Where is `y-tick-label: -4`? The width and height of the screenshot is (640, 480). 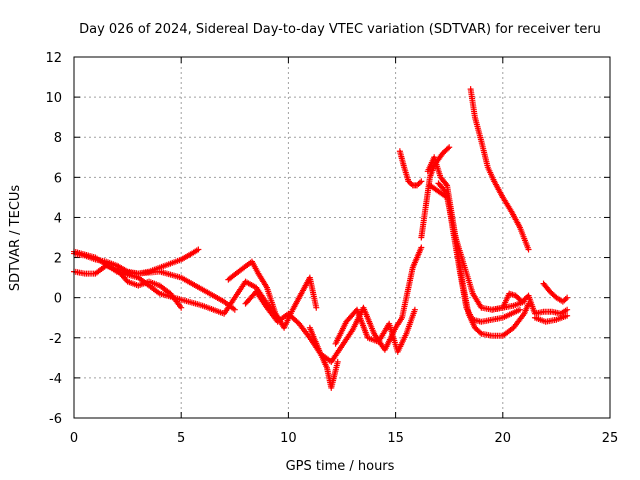
y-tick-label: -4 is located at coordinates (55, 379).